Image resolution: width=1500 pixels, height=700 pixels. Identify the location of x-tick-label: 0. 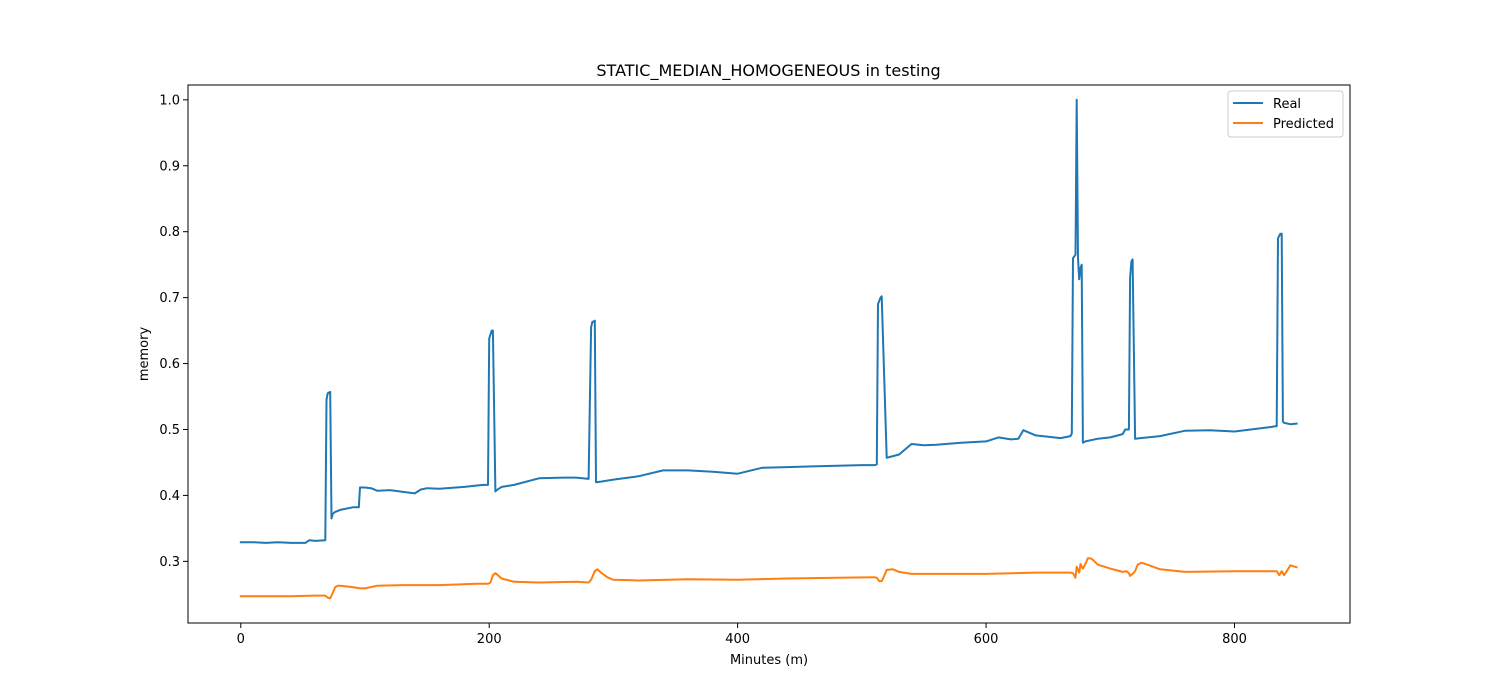
(241, 639).